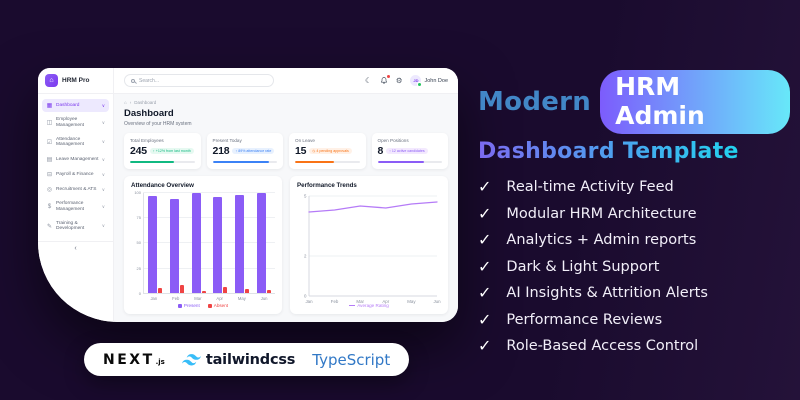 The height and width of the screenshot is (400, 800). Describe the element at coordinates (49, 226) in the screenshot. I see `graduation-cap-icon: ✎` at that location.